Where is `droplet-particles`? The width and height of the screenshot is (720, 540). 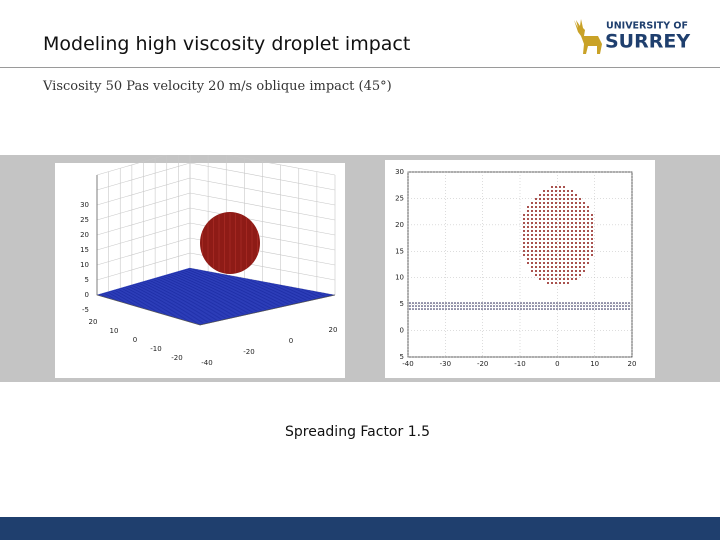 droplet-particles is located at coordinates (558, 235).